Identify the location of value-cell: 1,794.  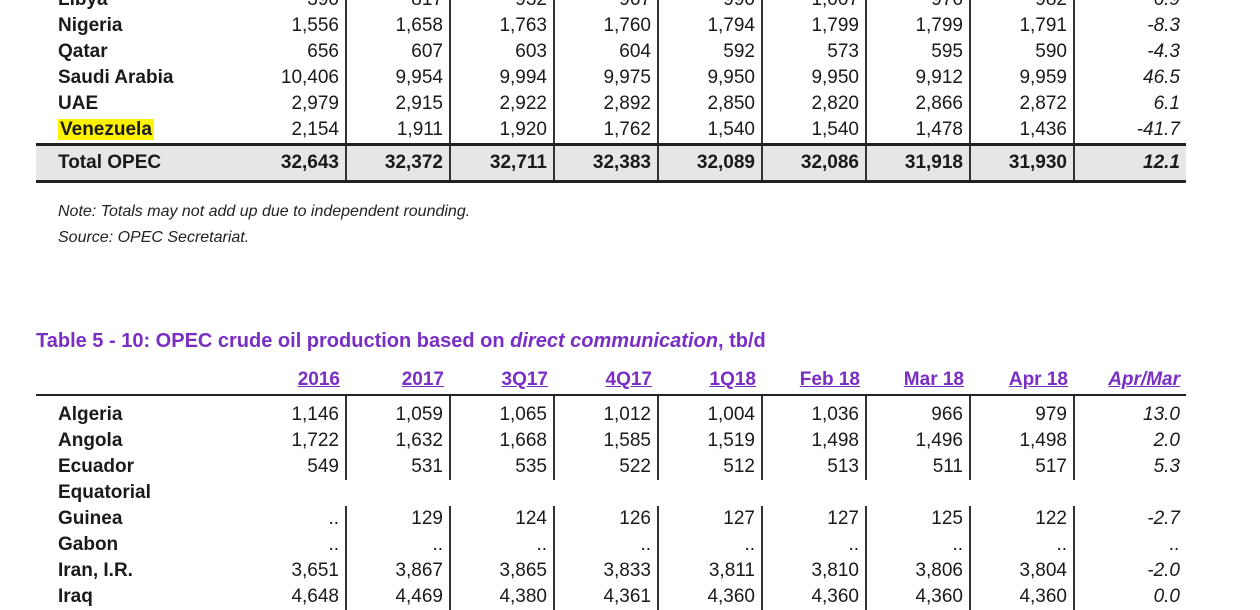
(710, 26).